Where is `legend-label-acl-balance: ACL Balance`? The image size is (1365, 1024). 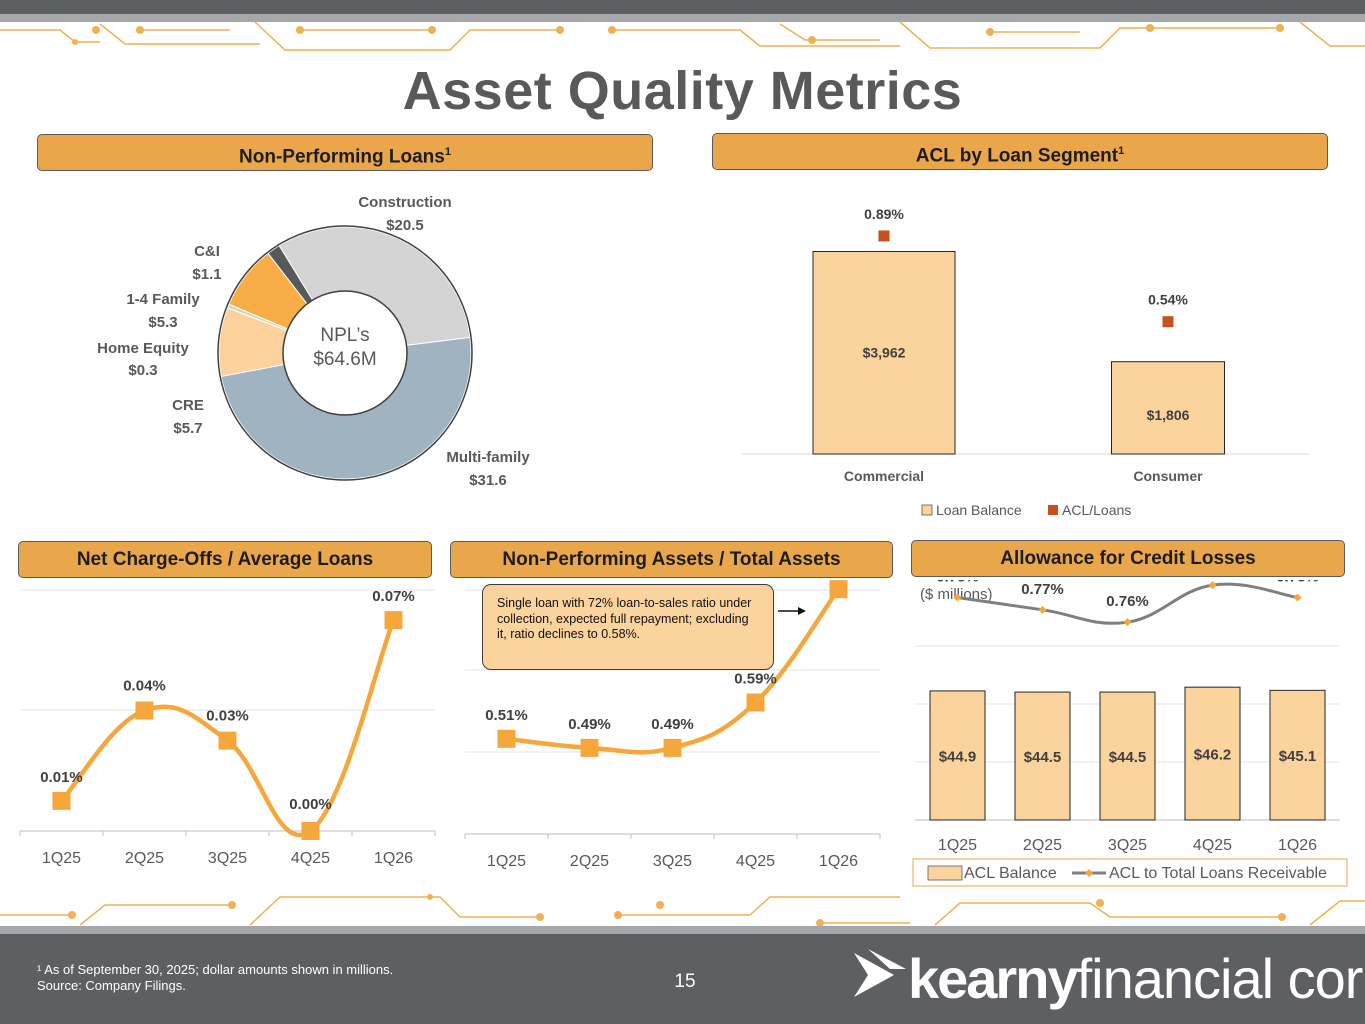
legend-label-acl-balance: ACL Balance is located at coordinates (1010, 873).